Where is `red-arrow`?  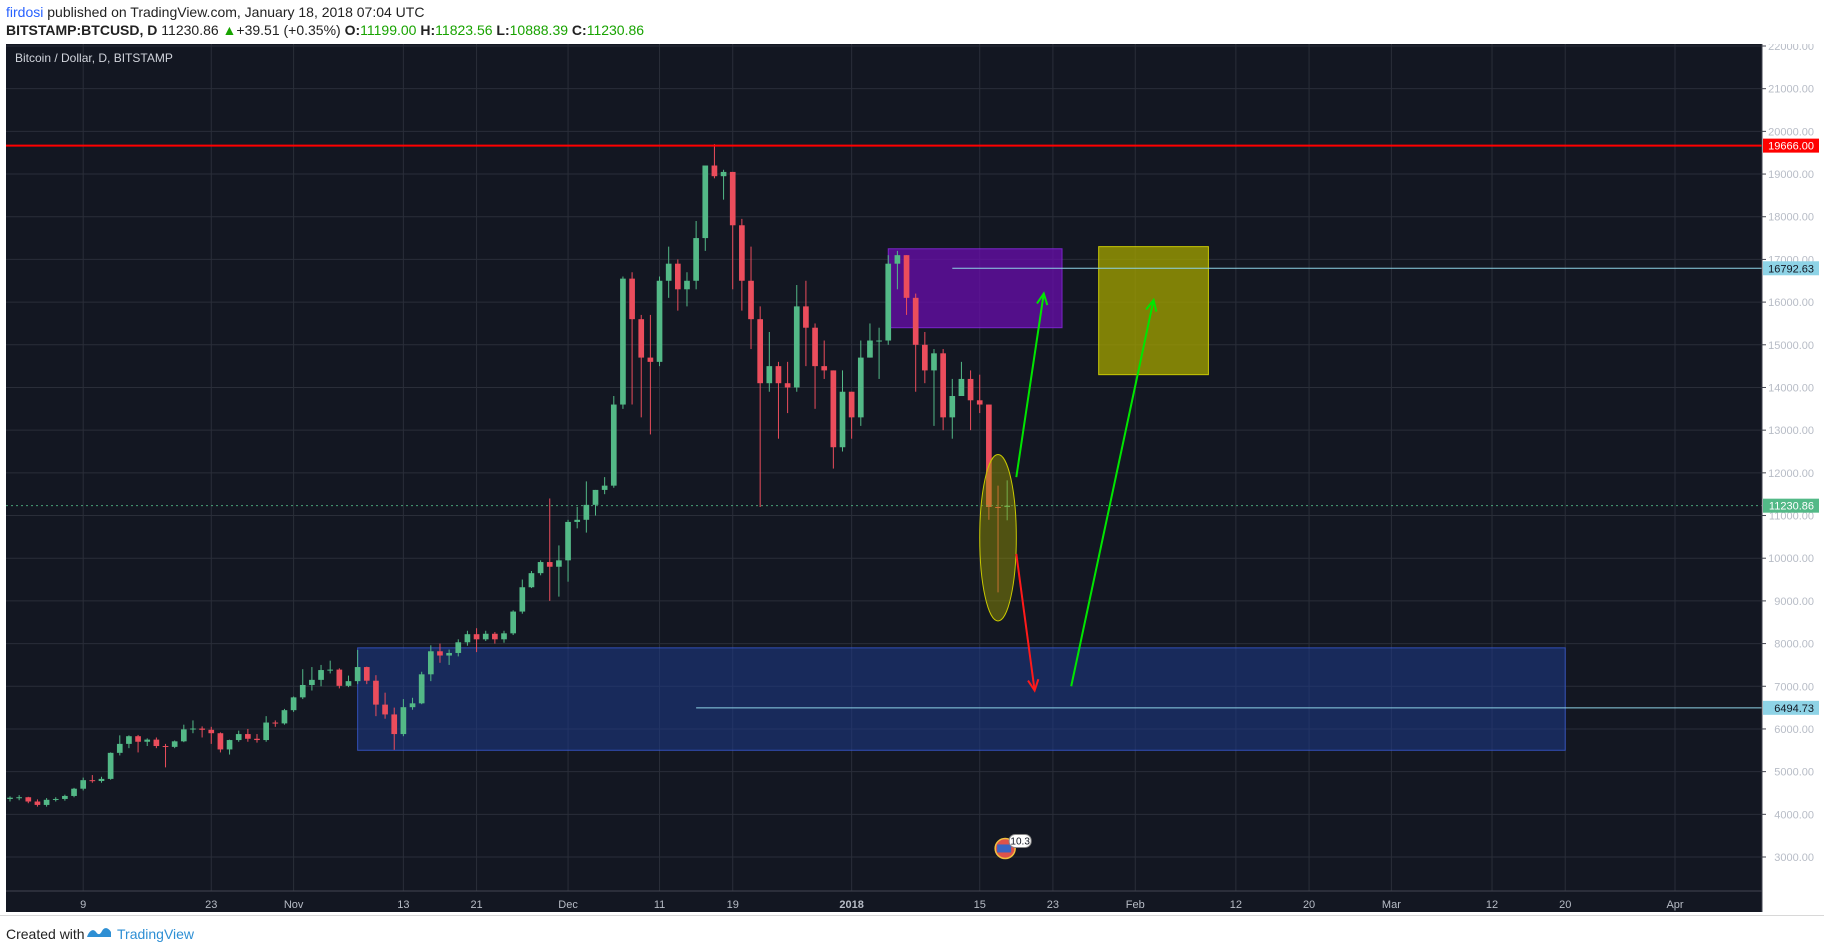
red-arrow is located at coordinates (1025, 622).